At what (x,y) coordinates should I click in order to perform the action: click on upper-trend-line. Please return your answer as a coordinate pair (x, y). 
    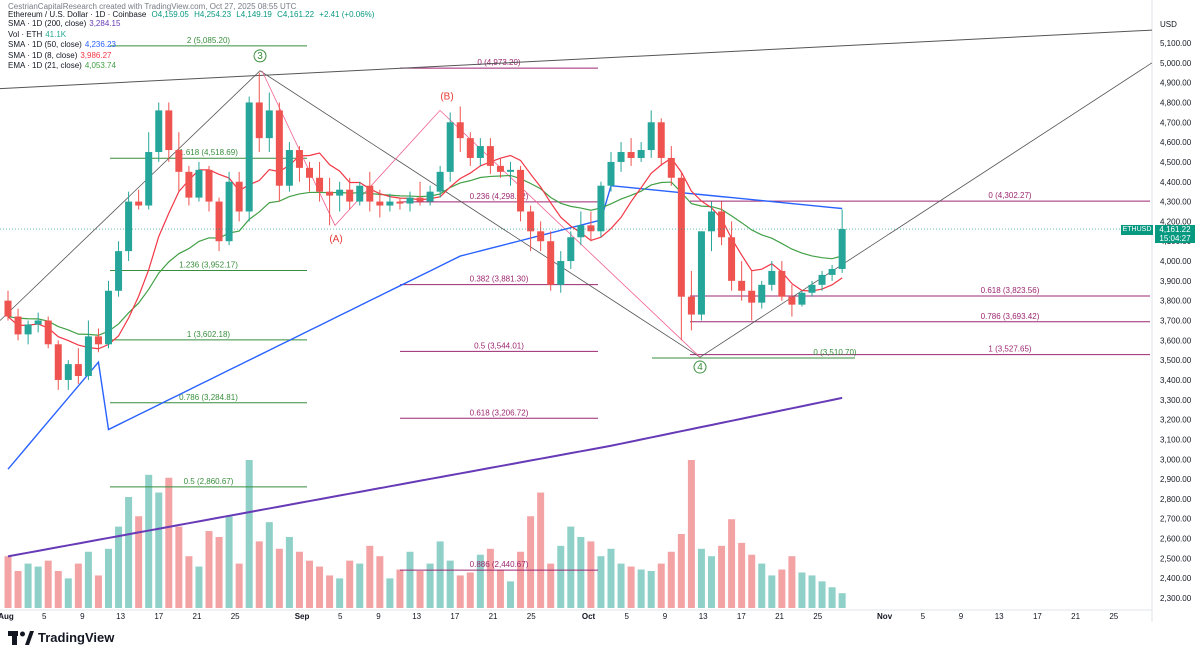
    Looking at the image, I should click on (576, 59).